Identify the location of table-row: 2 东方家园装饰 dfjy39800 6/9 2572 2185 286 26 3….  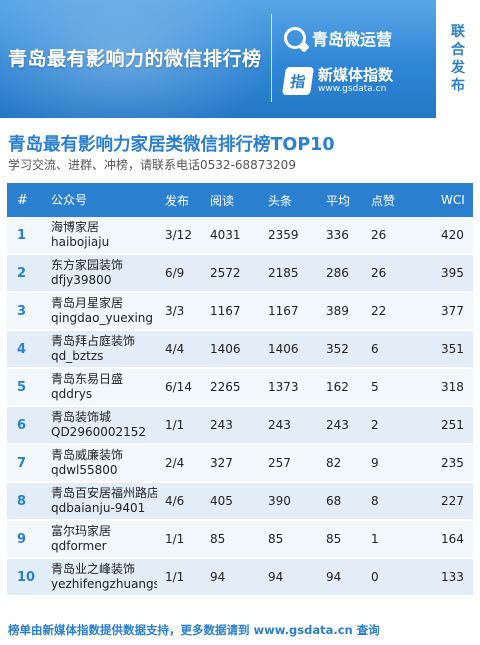
(240, 274).